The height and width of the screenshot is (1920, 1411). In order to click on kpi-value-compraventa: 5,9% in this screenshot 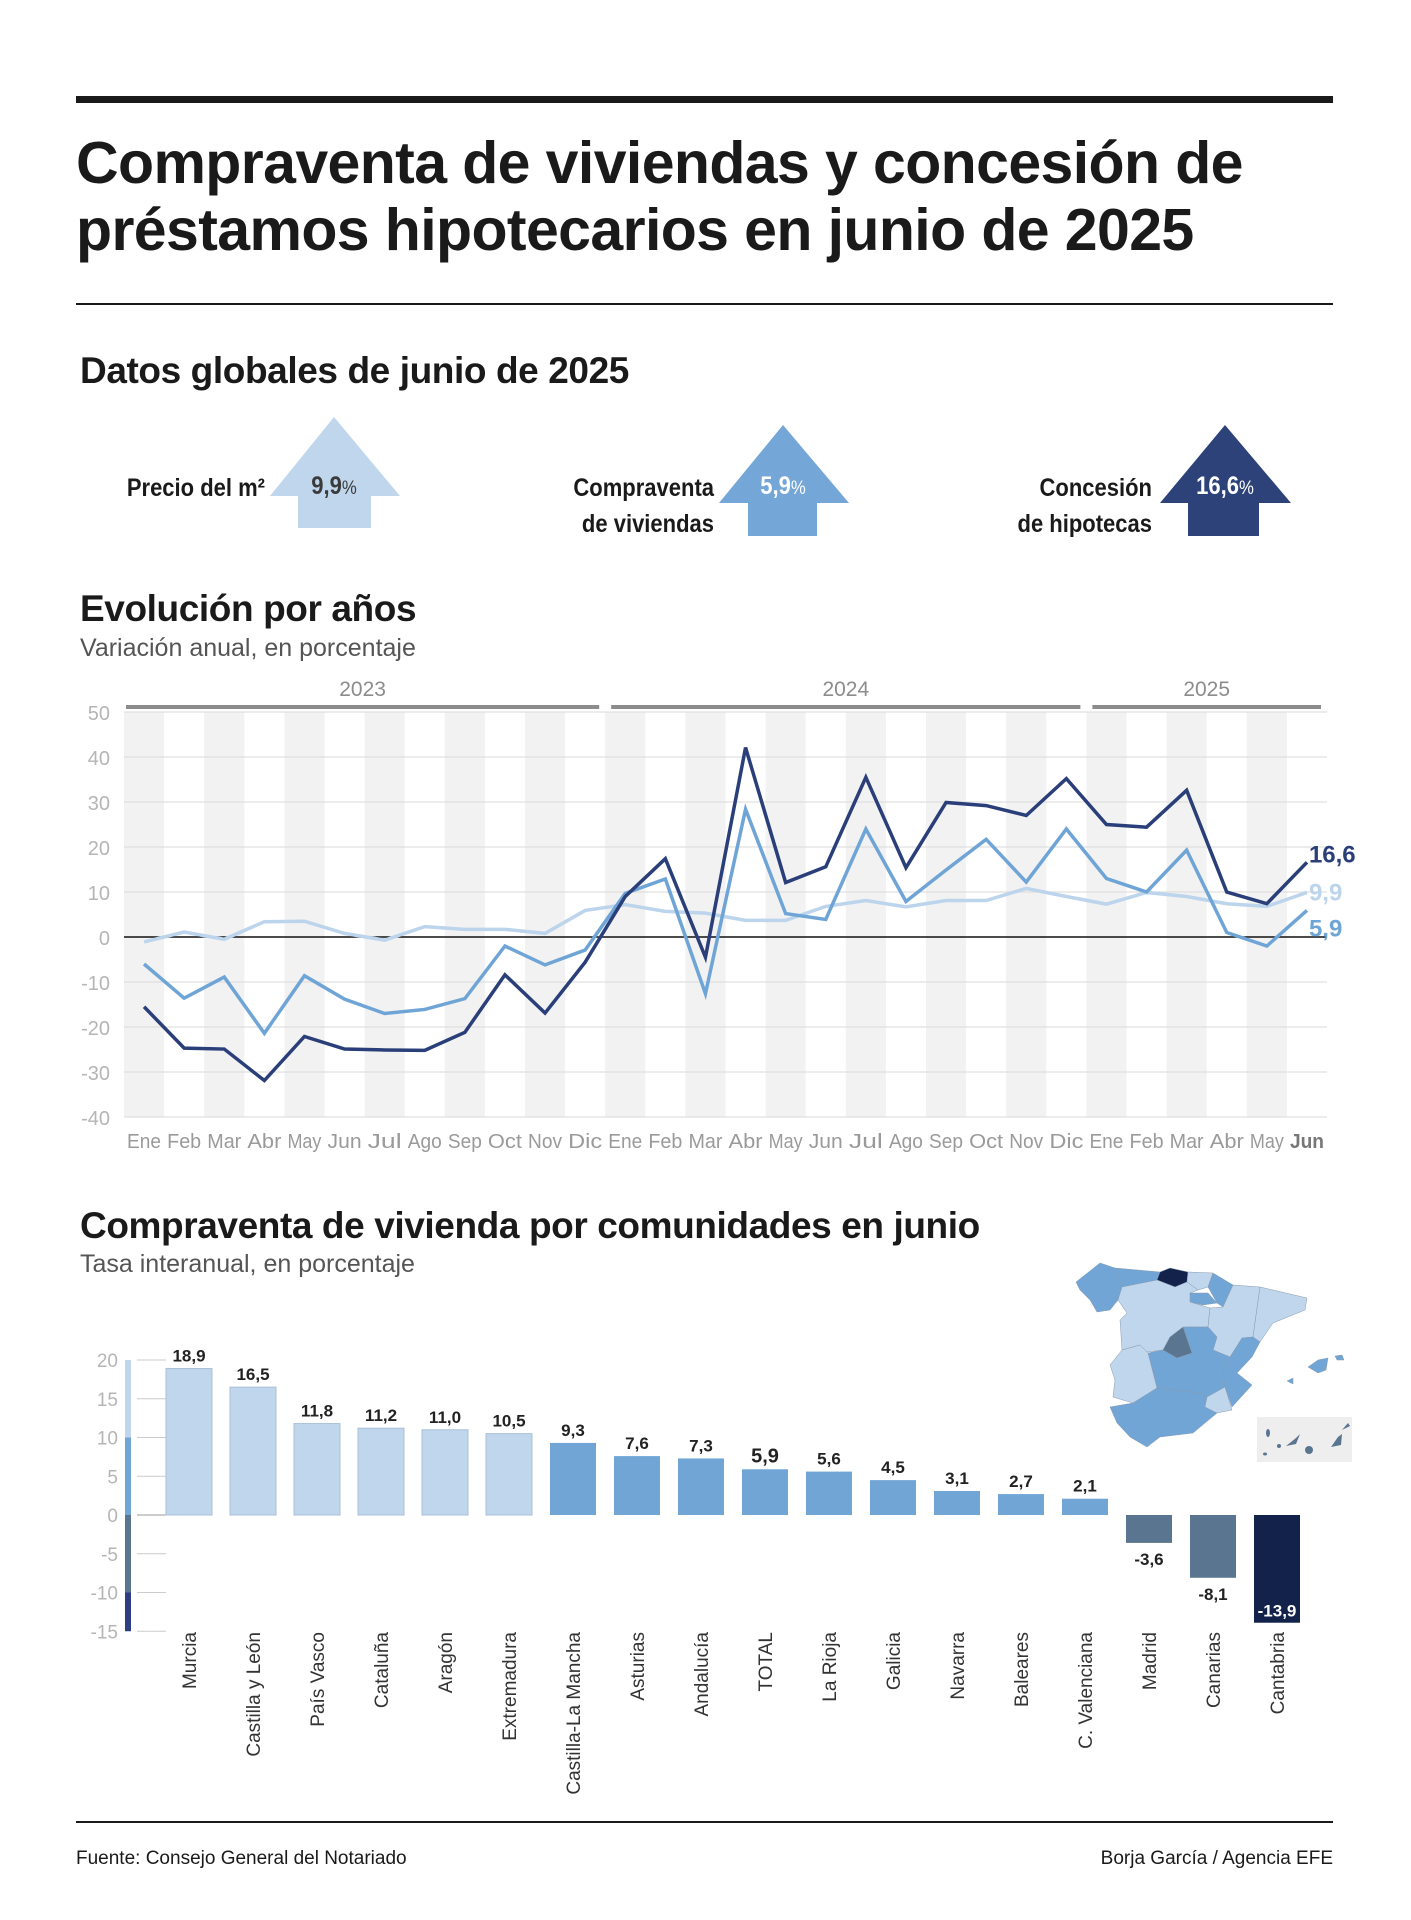, I will do `click(783, 486)`.